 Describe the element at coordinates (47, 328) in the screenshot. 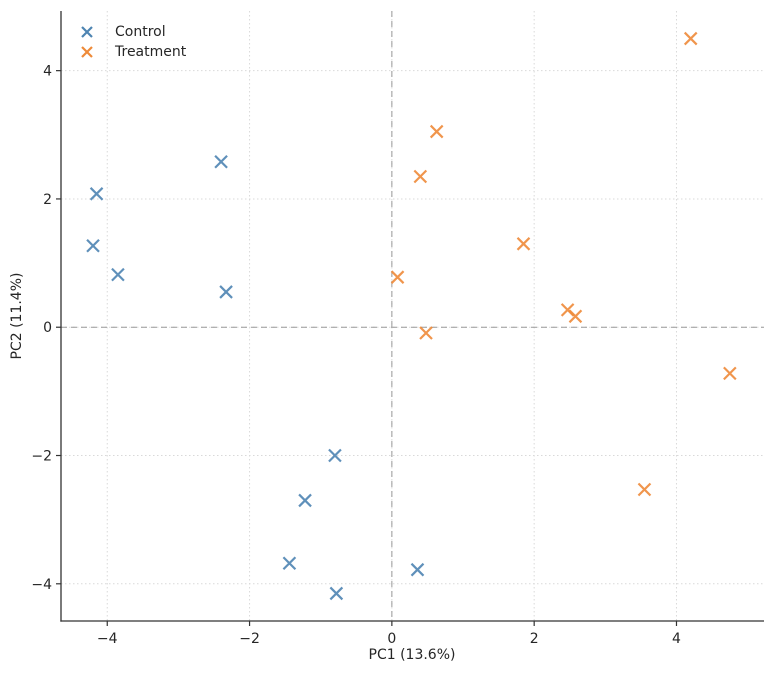

I see `y-tick-label: 0` at that location.